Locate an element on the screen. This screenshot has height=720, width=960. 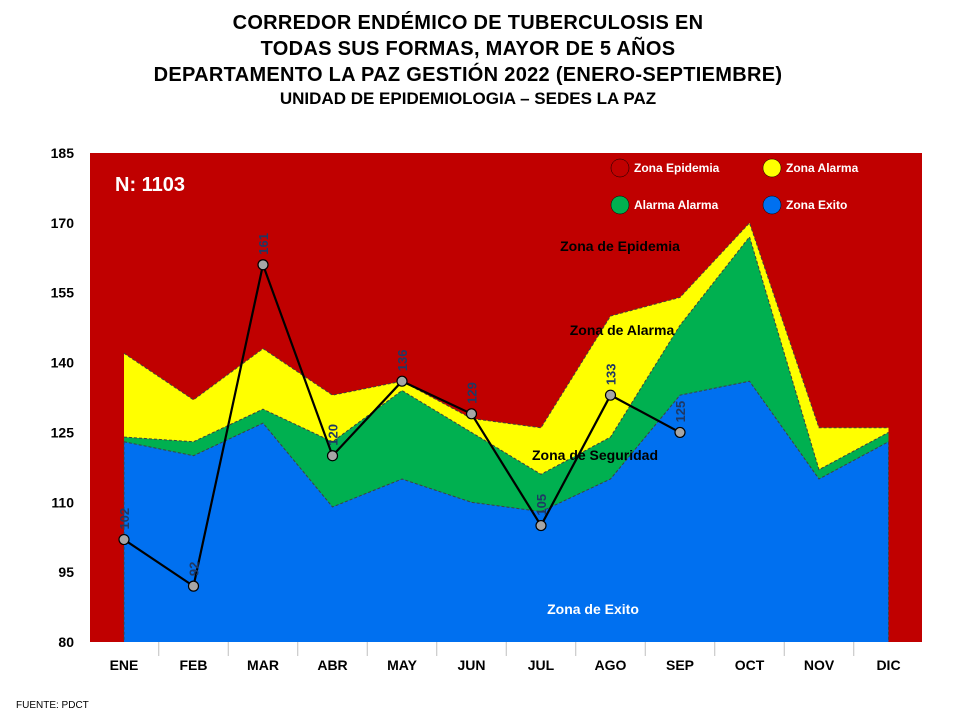
x-tick-label: JUN is located at coordinates (471, 665).